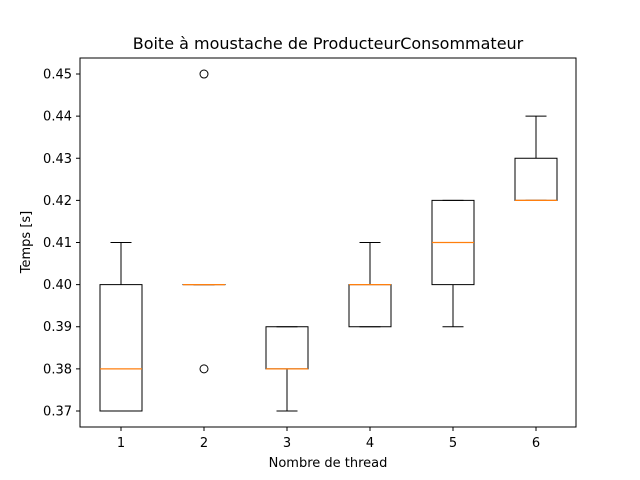 Image resolution: width=640 pixels, height=480 pixels. I want to click on y-tick-label: 0.41, so click(57, 243).